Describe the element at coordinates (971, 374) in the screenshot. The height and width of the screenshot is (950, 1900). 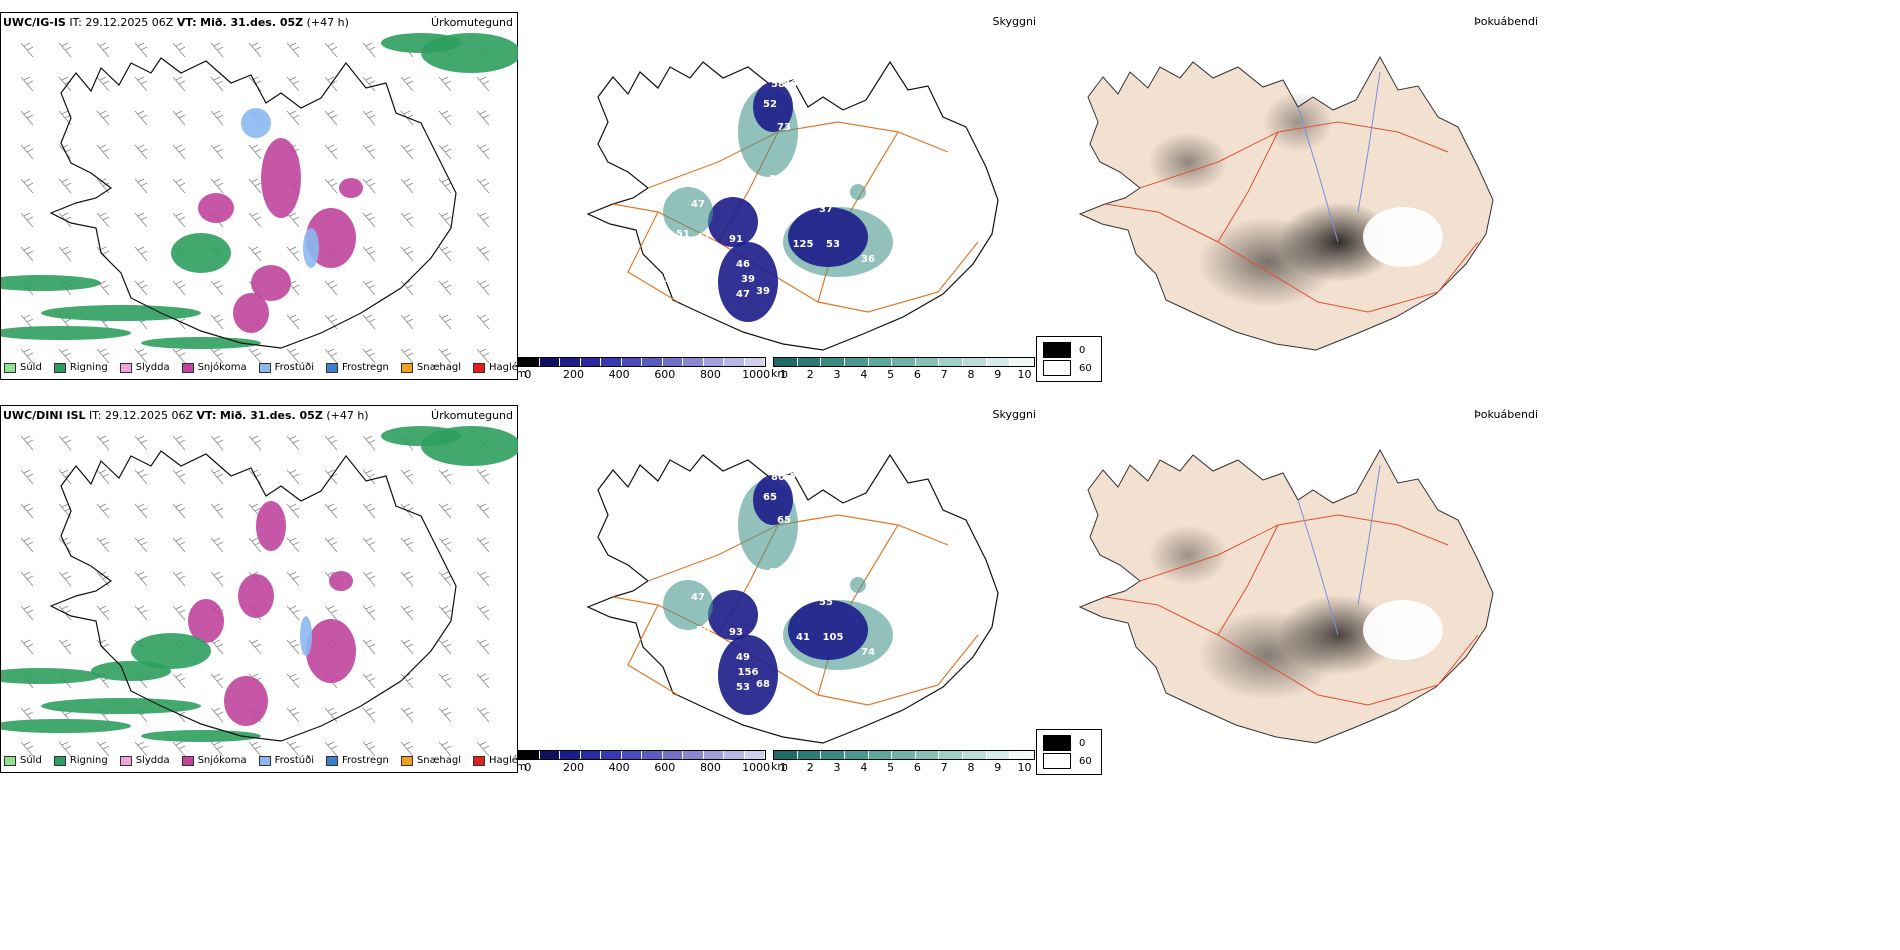
I see `colorbar-tick: 8` at that location.